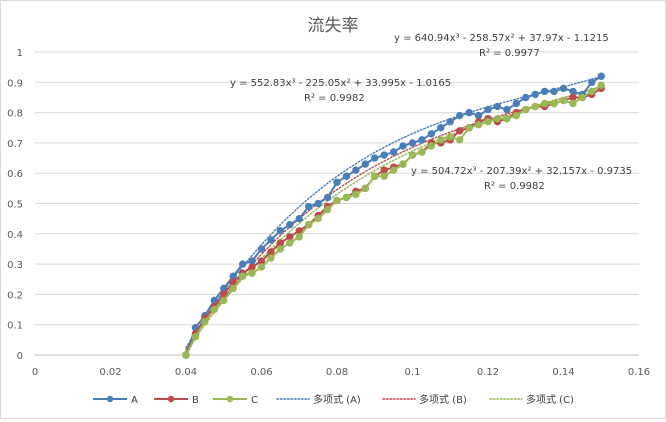  Describe the element at coordinates (110, 372) in the screenshot. I see `x-tick-label: 0.02` at that location.